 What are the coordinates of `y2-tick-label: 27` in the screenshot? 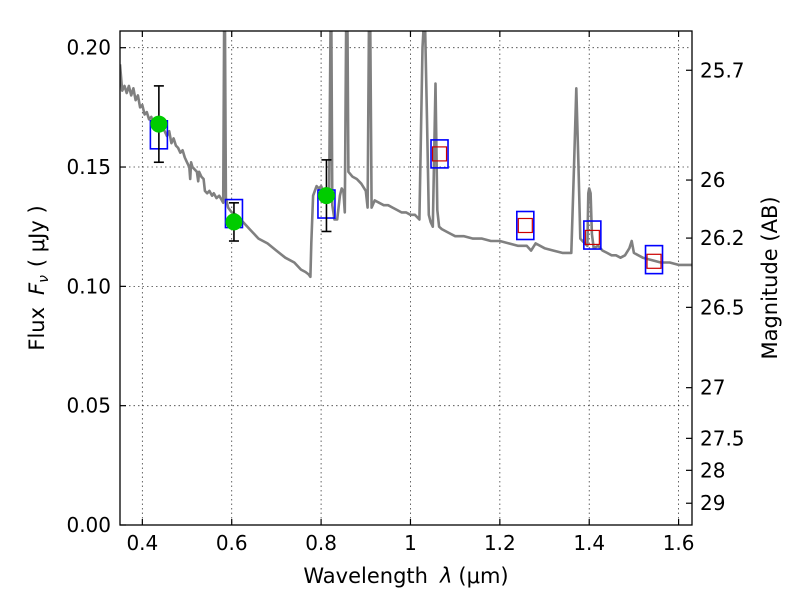 It's located at (712, 388).